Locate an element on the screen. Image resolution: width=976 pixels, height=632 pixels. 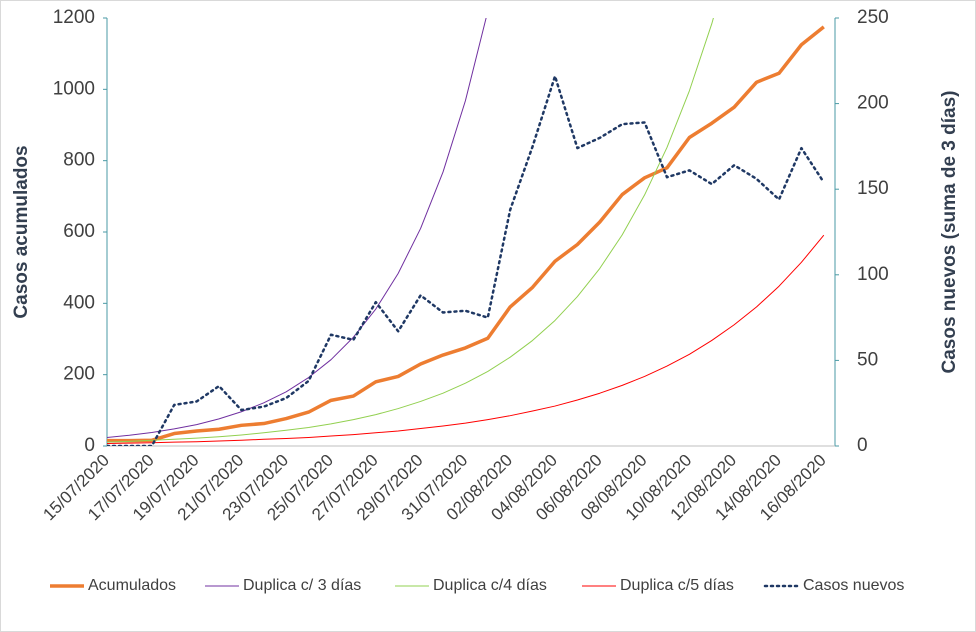
y2-axis-title: Casos nuevos (suma de 3 días) is located at coordinates (949, 232).